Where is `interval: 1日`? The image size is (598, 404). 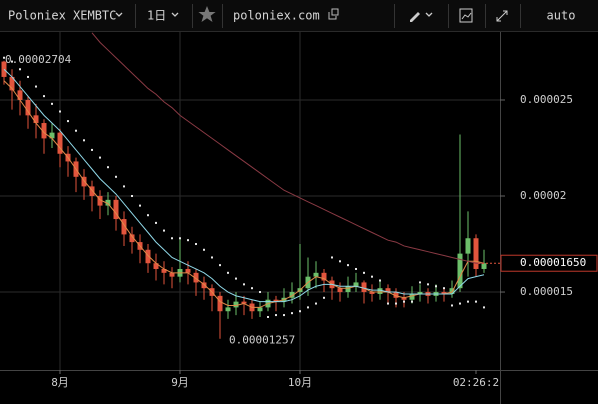 interval: 1日 is located at coordinates (156, 16).